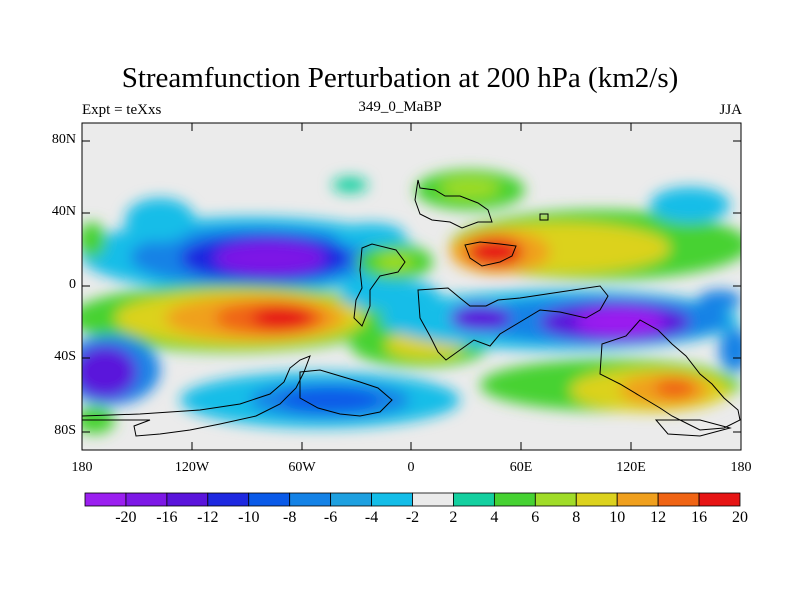 This screenshot has width=800, height=600. I want to click on xtick-label-60w: 60W, so click(302, 467).